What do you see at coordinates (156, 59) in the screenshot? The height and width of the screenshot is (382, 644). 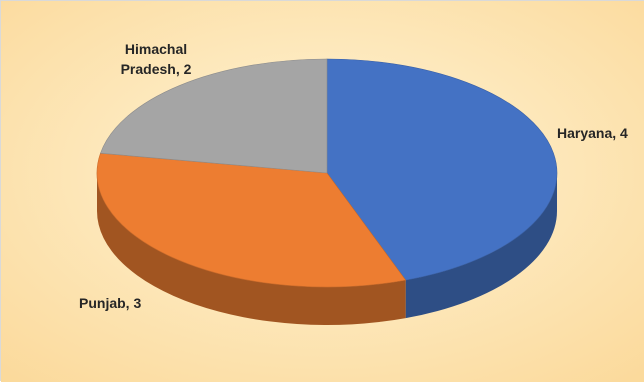 I see `data-label-himachal-pradesh: Himachal Pradesh, 2` at bounding box center [156, 59].